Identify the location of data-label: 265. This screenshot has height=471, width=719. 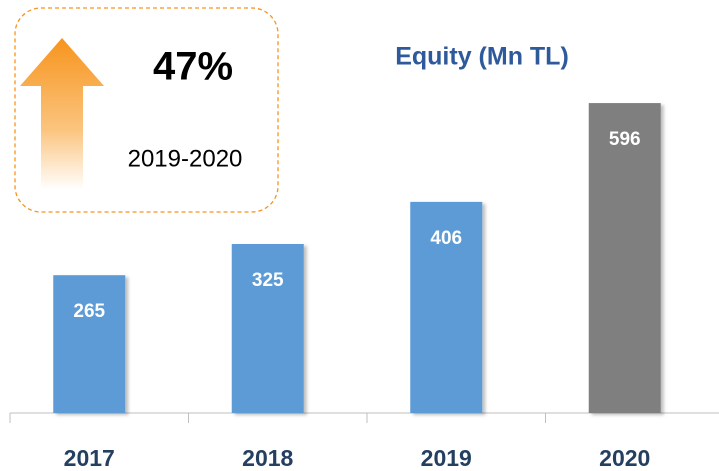
(89, 311).